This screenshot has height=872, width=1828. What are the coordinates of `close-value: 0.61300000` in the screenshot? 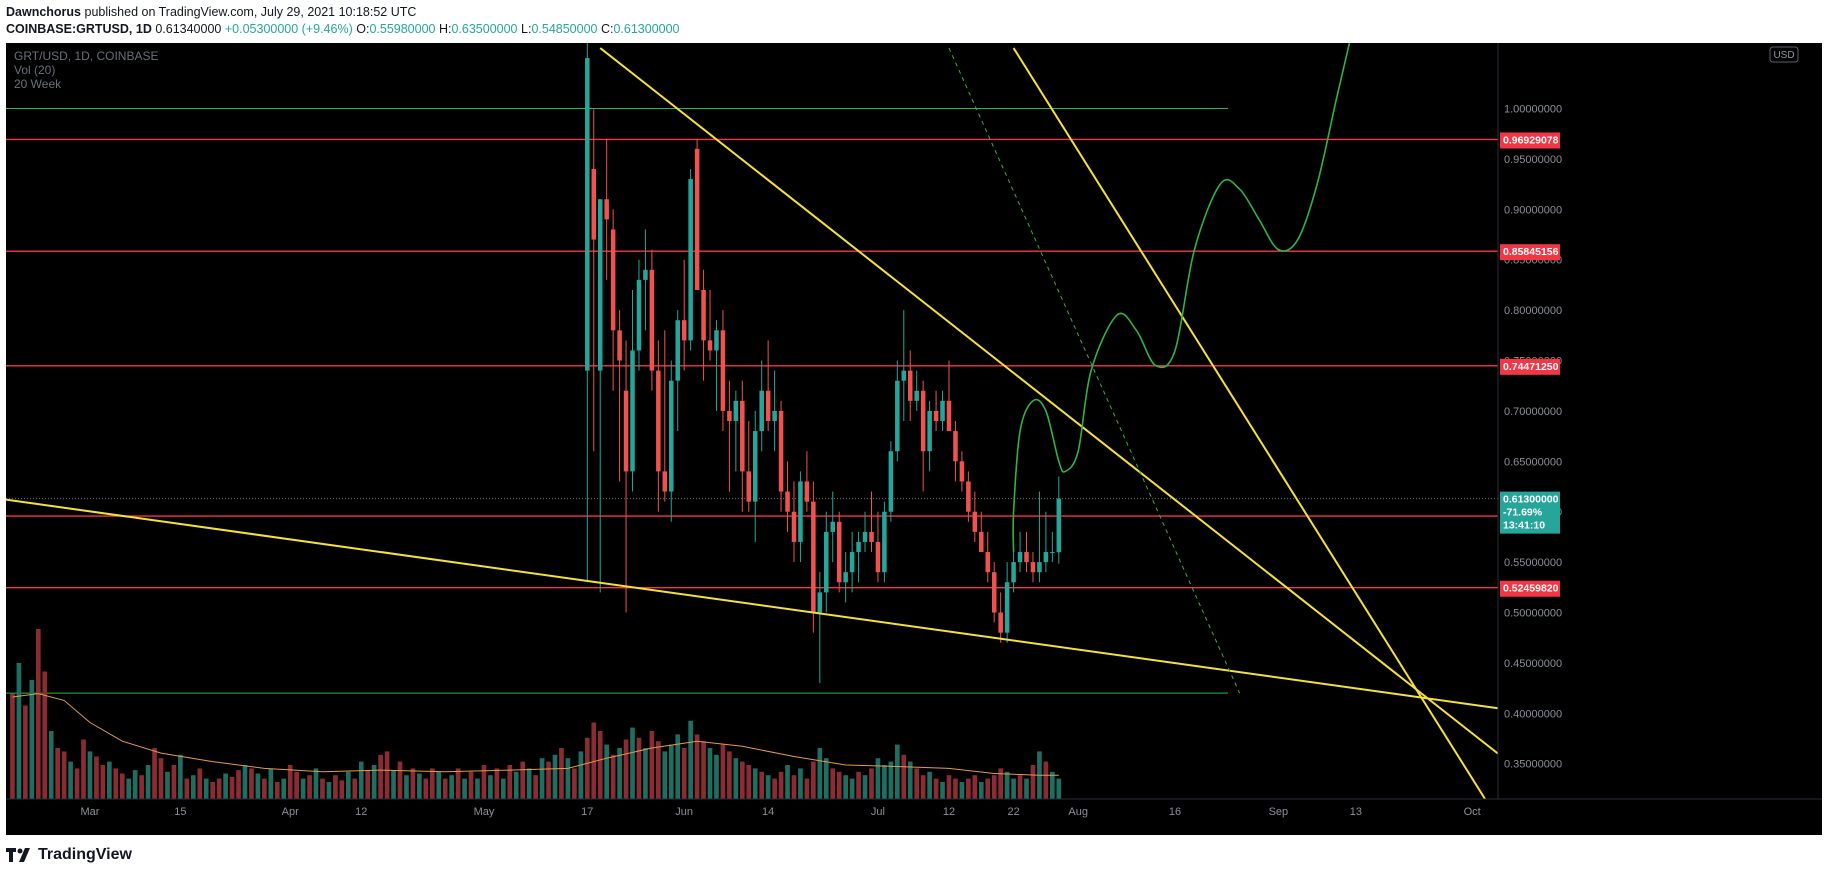 It's located at (646, 29).